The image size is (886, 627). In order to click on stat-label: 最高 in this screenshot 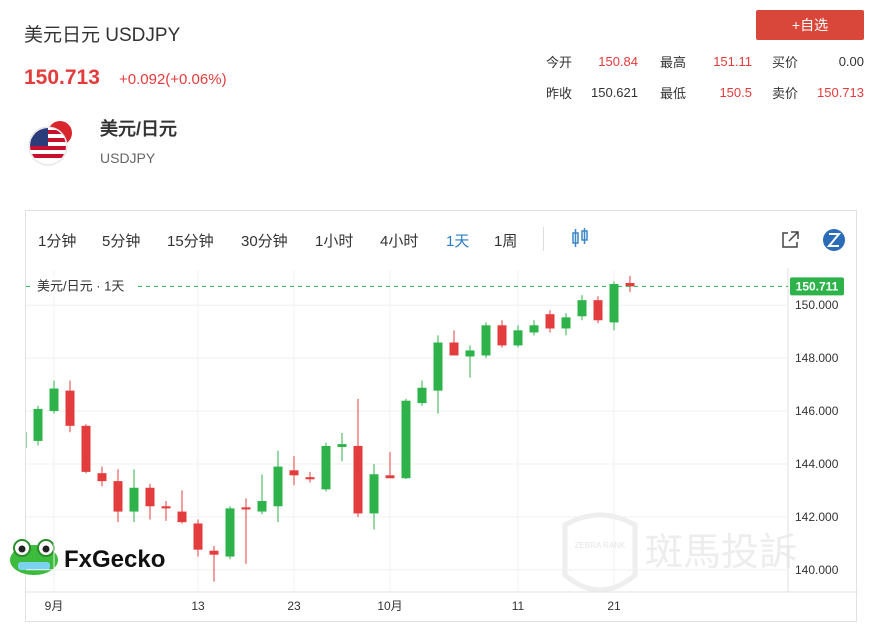, I will do `click(673, 62)`.